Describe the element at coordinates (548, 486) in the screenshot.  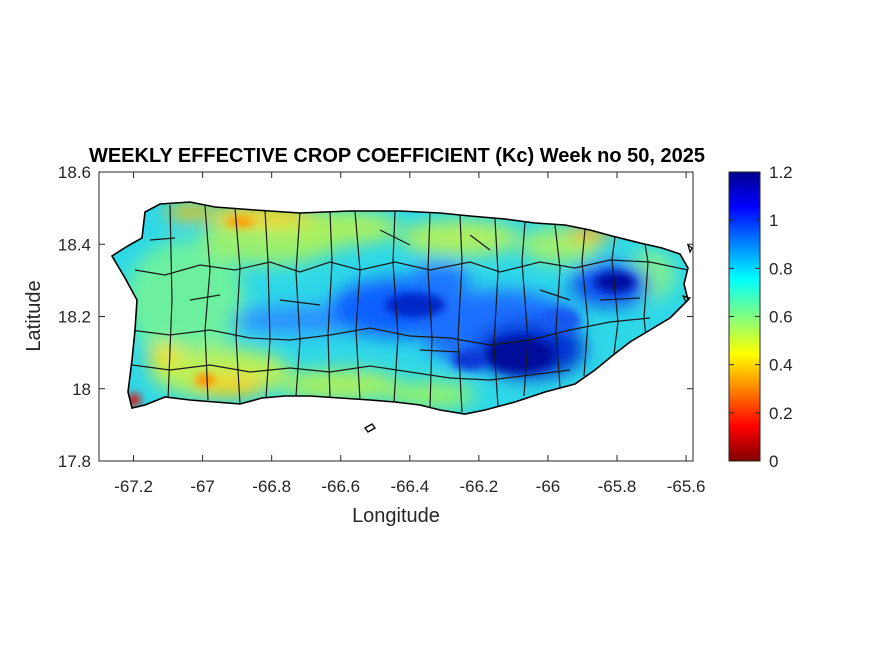
I see `x-tick-label: -66` at that location.